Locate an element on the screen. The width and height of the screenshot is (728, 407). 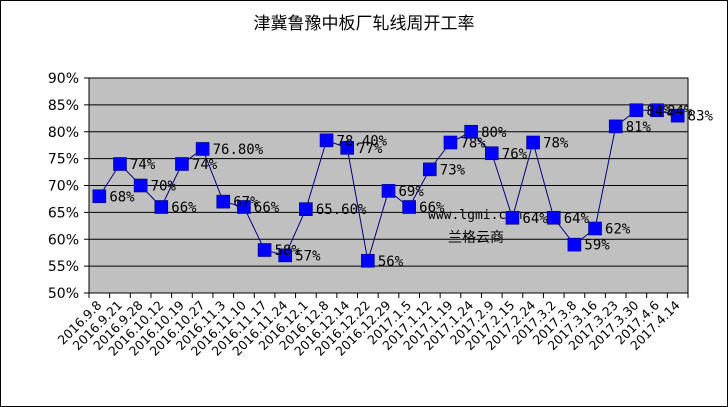
data-label: 65.60% is located at coordinates (341, 210).